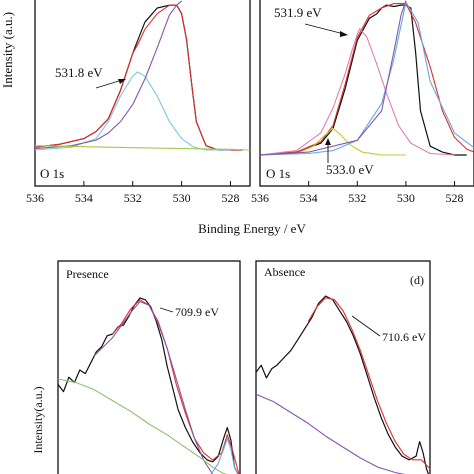 The width and height of the screenshot is (474, 474). I want to click on panel-bottom-left-curves, so click(148, 385).